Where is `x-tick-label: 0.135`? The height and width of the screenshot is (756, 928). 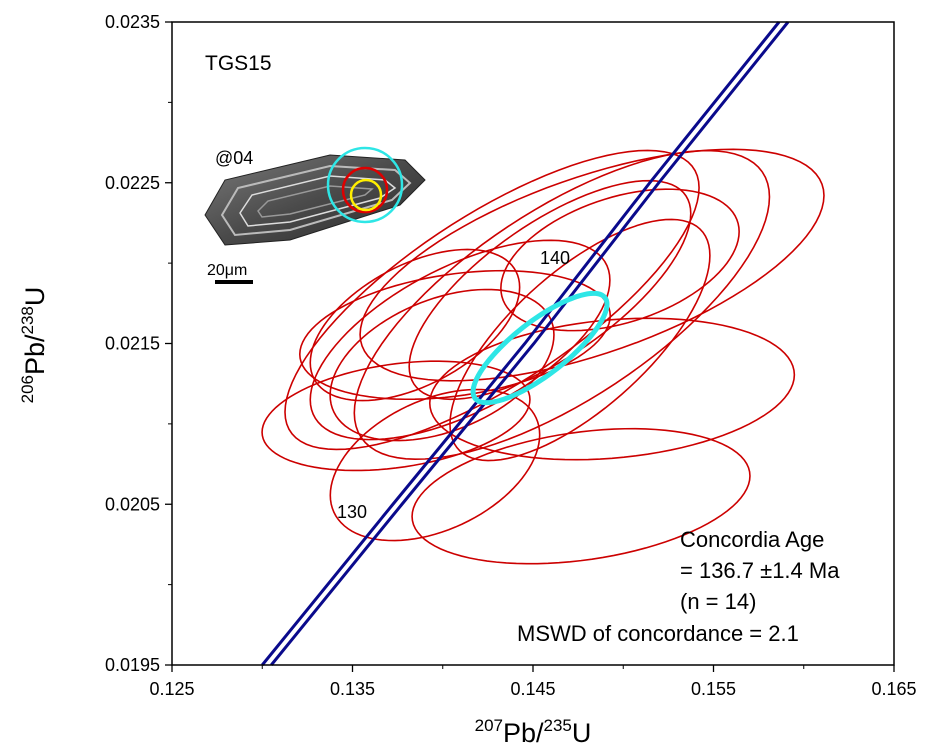
x-tick-label: 0.135 is located at coordinates (352, 689).